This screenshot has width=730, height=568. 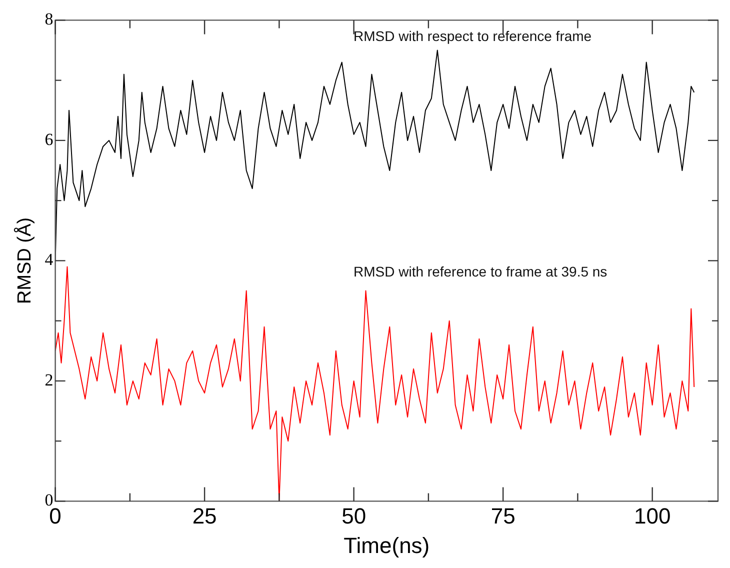 I want to click on y-axis-title: RMSD (Å), so click(x=25, y=260).